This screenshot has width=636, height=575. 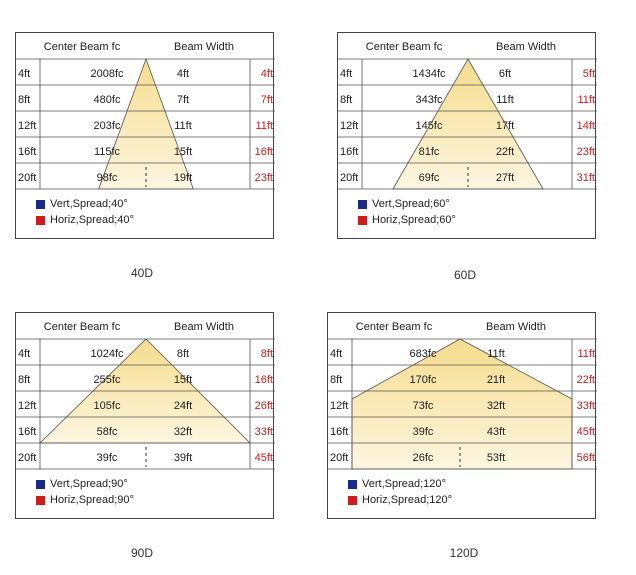 What do you see at coordinates (267, 100) in the screenshot?
I see `row-horiz-width: 7ft` at bounding box center [267, 100].